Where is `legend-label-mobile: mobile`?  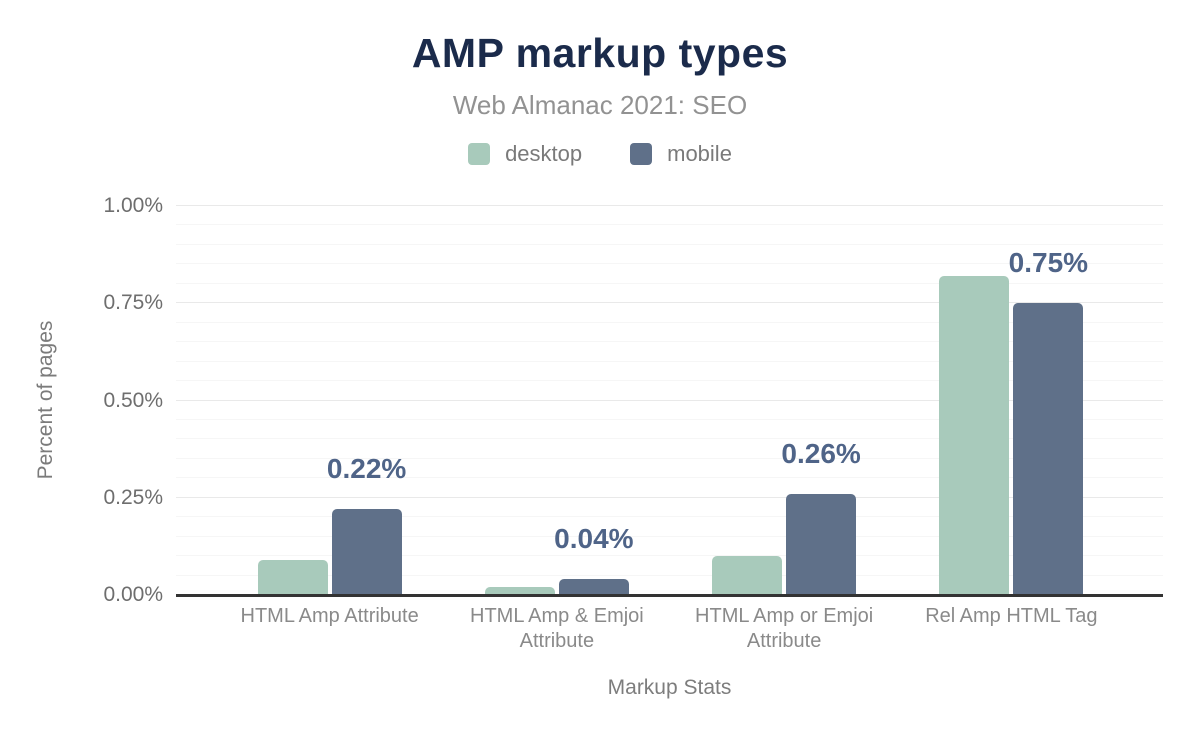 legend-label-mobile: mobile is located at coordinates (699, 153).